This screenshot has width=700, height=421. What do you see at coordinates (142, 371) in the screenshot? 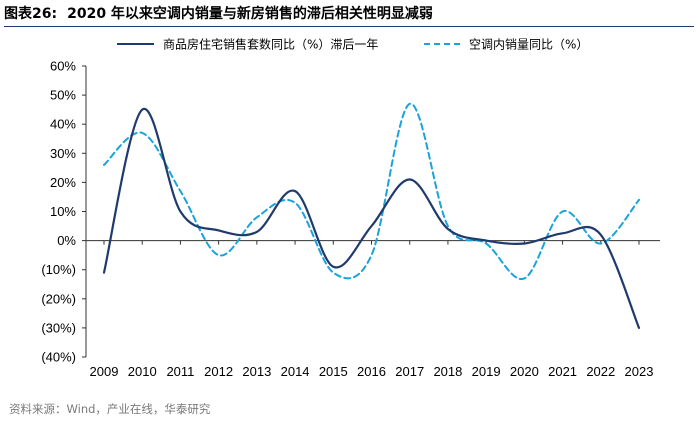
I see `x-tick-label: 2010` at bounding box center [142, 371].